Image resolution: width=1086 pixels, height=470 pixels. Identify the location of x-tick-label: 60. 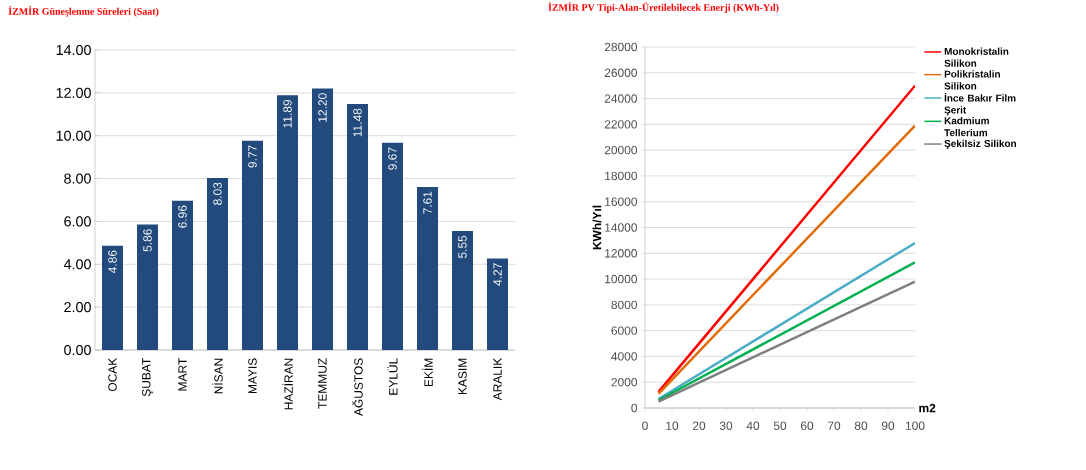
(807, 425).